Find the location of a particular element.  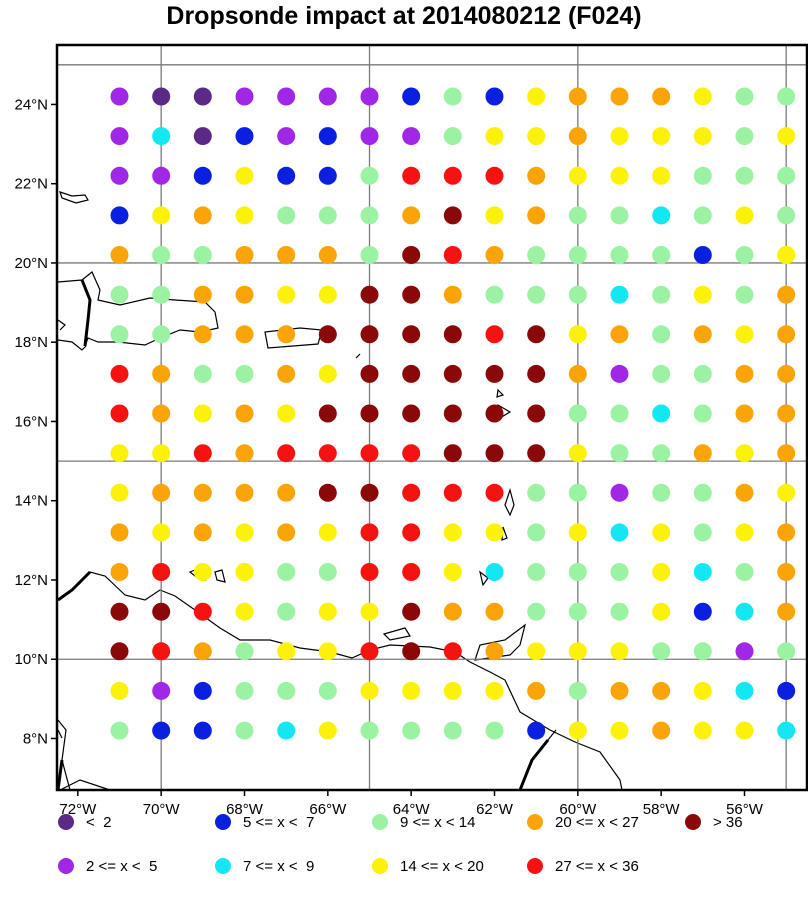

lat-tick-label: 24°N is located at coordinates (31, 104).